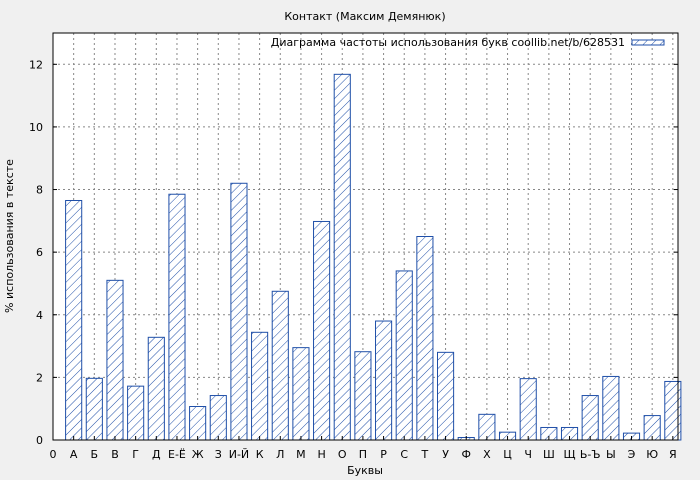 The image size is (700, 480). I want to click on y-tick-label: 6, so click(39, 252).